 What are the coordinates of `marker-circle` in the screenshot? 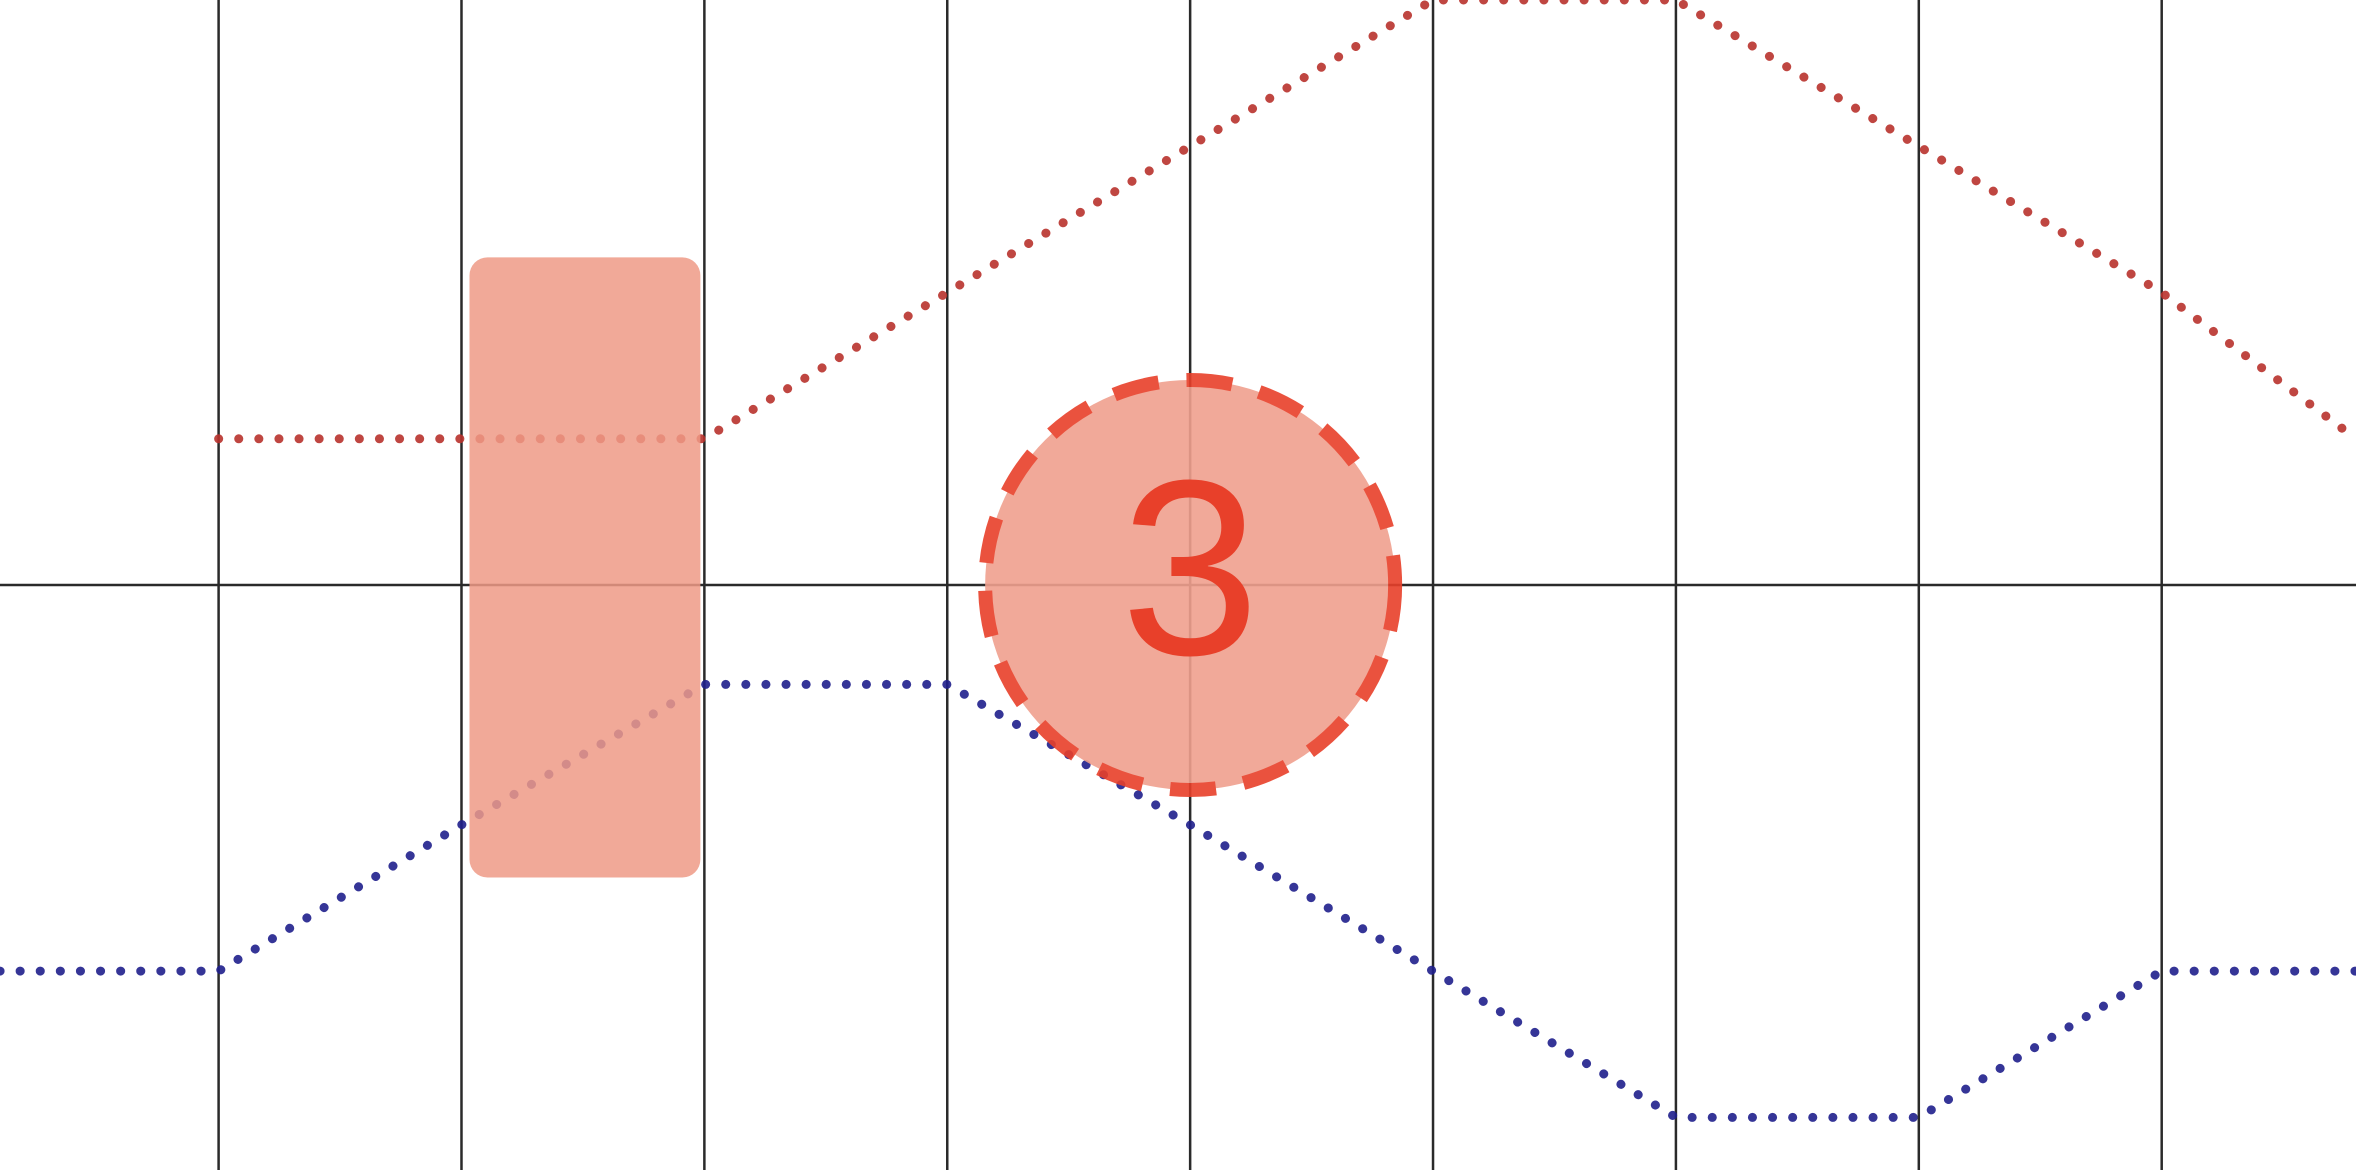 It's located at (1190, 585).